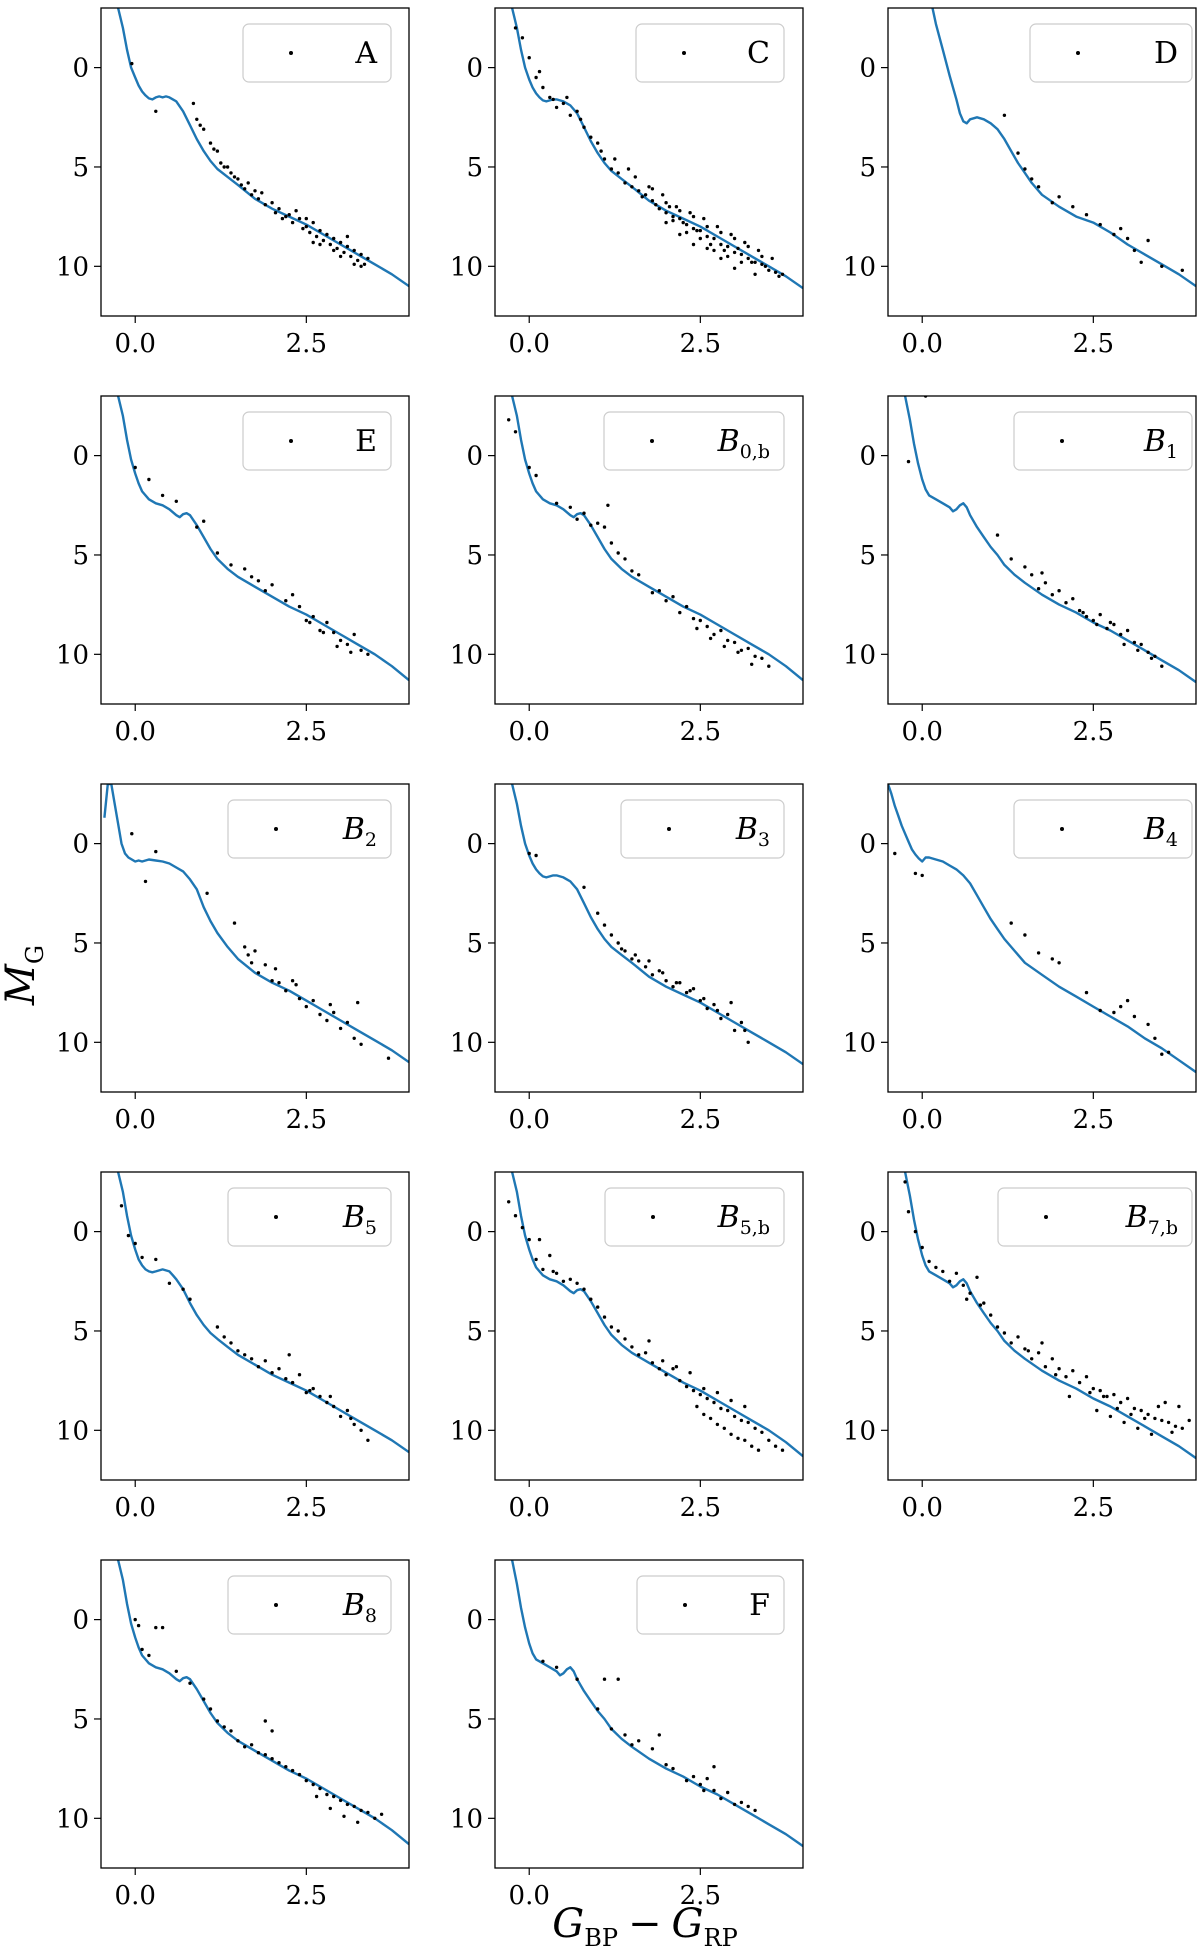  What do you see at coordinates (1151, 1219) in the screenshot?
I see `legend-label: B7,b` at bounding box center [1151, 1219].